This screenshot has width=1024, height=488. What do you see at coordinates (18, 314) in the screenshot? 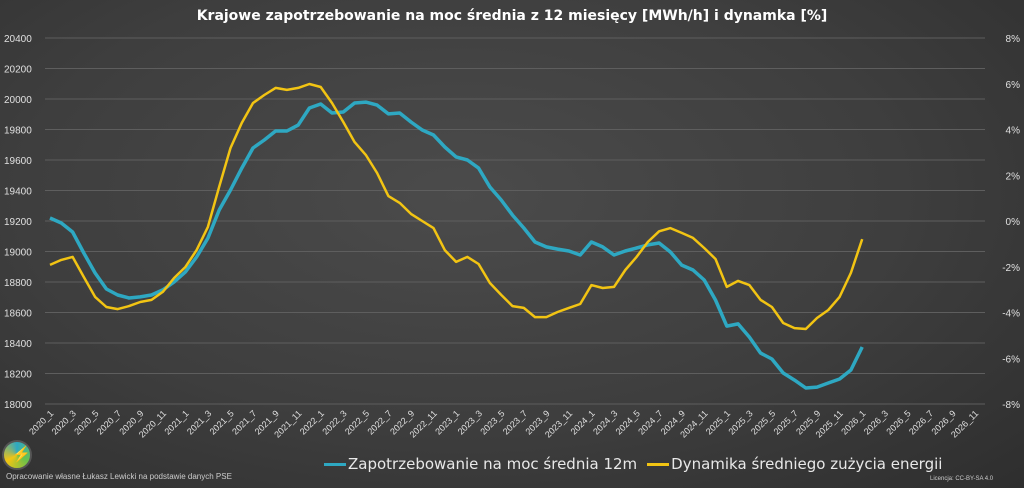
I see `y-left-tick-label: 18600` at bounding box center [18, 314].